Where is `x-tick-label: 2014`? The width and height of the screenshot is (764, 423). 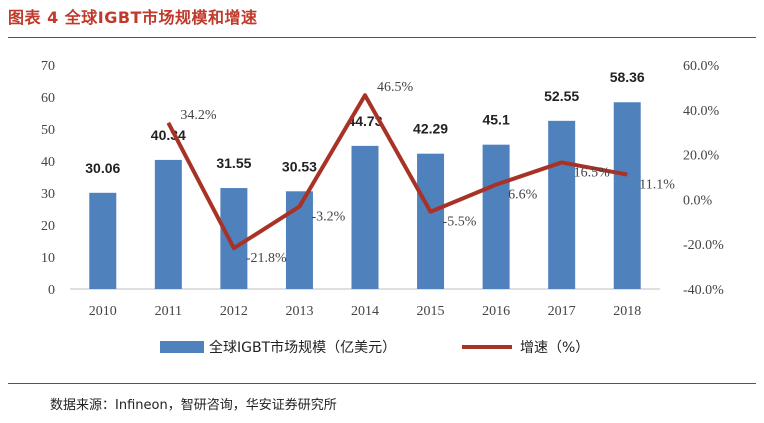 x-tick-label: 2014 is located at coordinates (365, 311).